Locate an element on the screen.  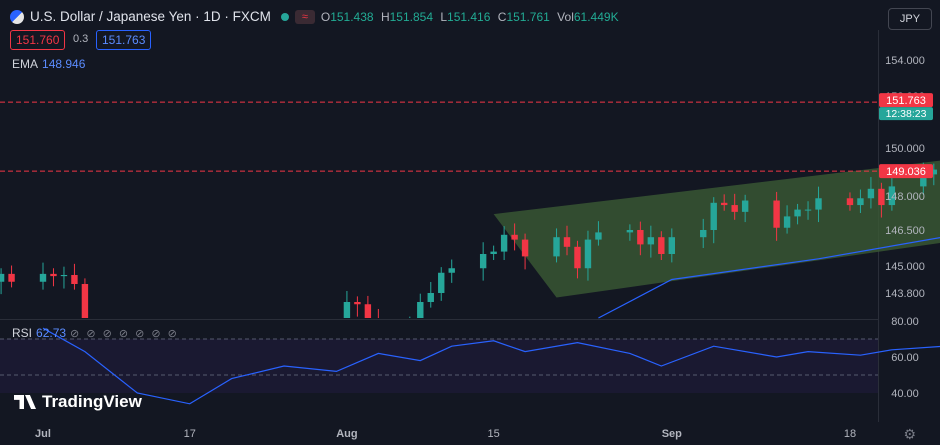
rsi-tick-label: 40.00 is located at coordinates (905, 394).